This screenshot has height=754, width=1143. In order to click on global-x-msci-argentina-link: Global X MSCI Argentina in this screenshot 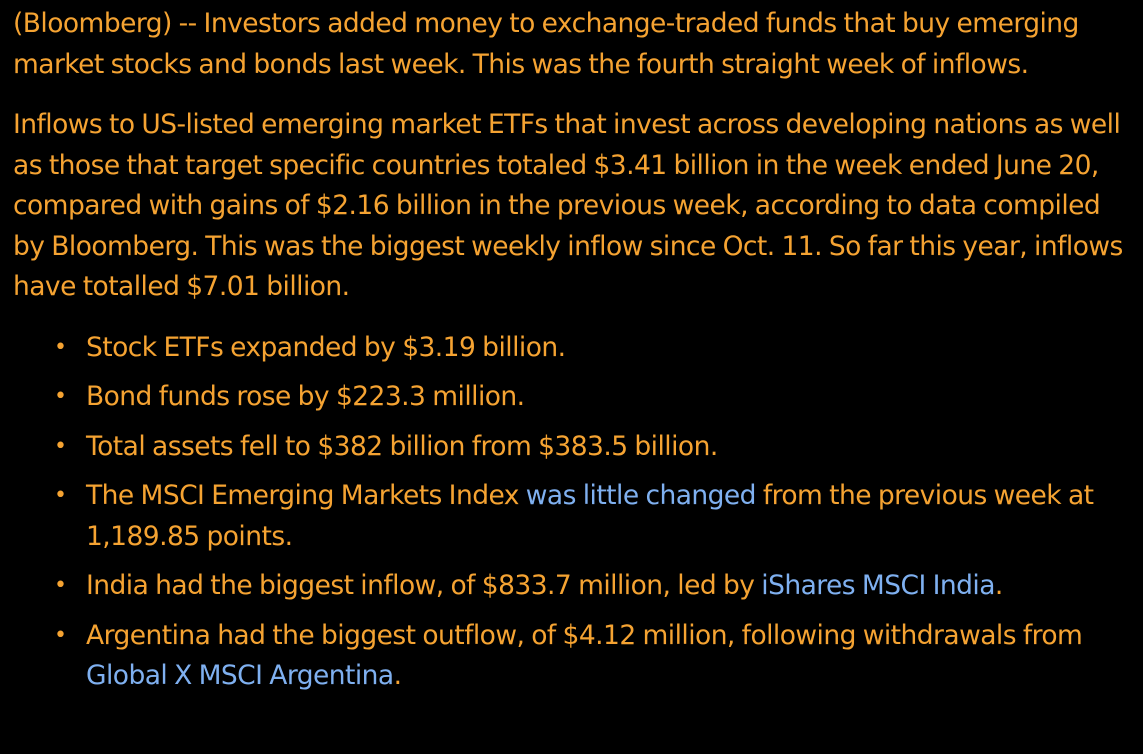, I will do `click(240, 675)`.